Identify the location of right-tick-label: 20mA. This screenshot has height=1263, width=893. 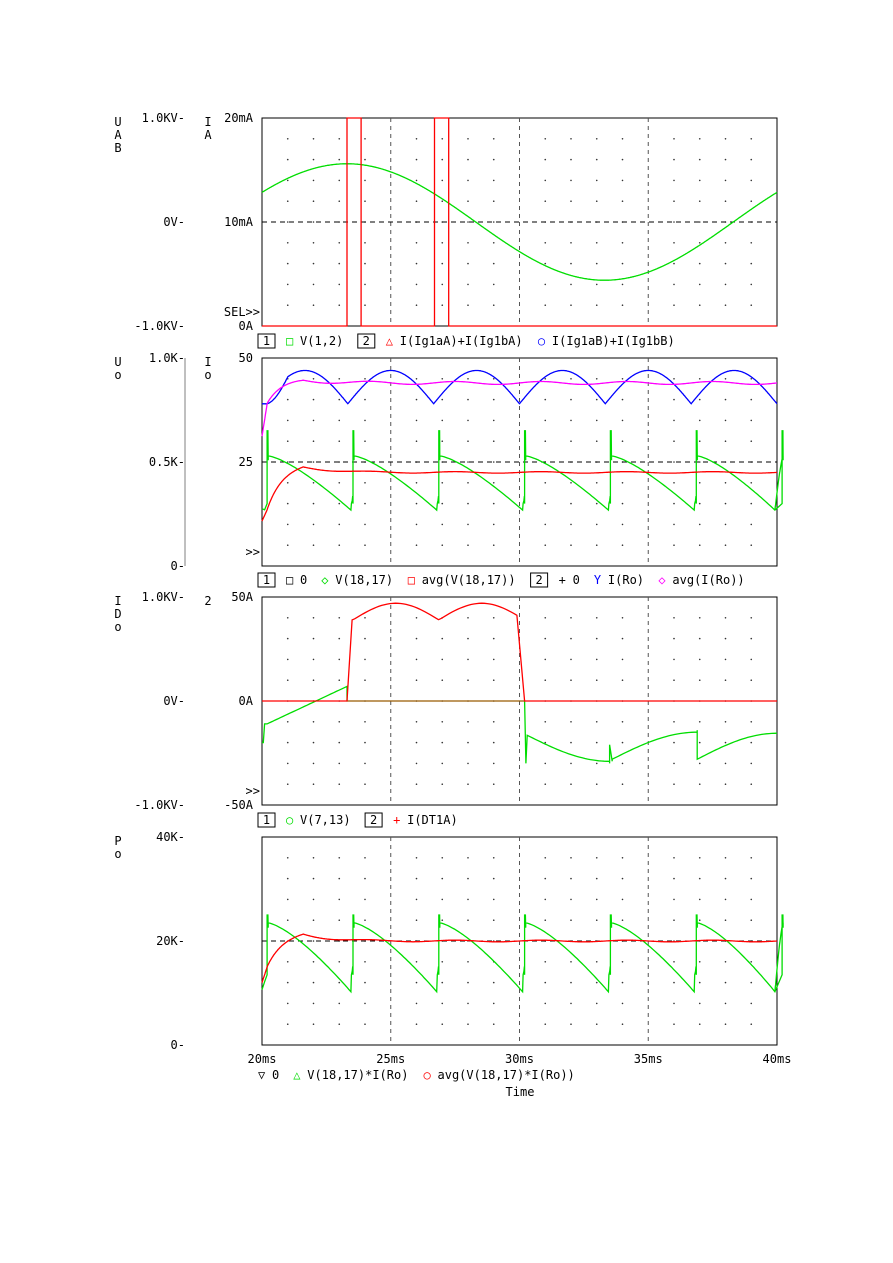
(239, 118).